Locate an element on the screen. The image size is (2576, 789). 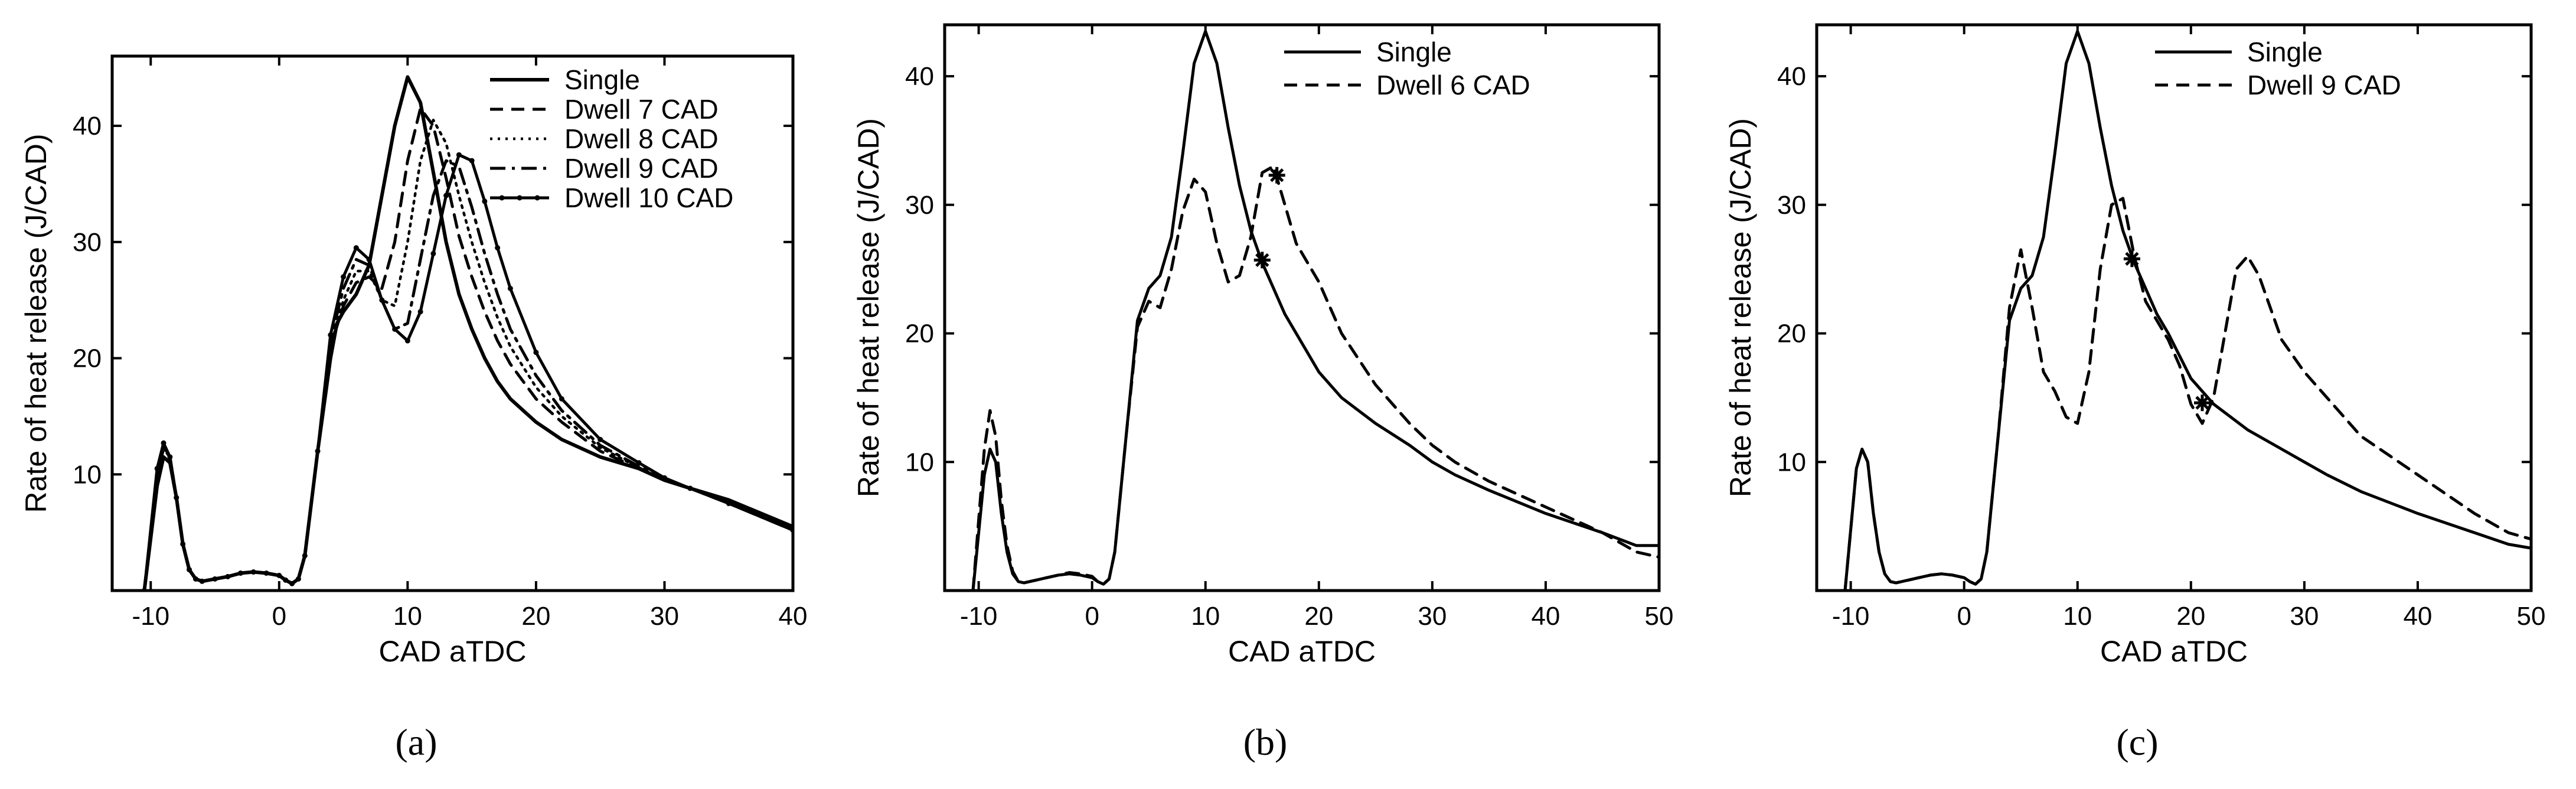
markers-group is located at coordinates (2167, 331).